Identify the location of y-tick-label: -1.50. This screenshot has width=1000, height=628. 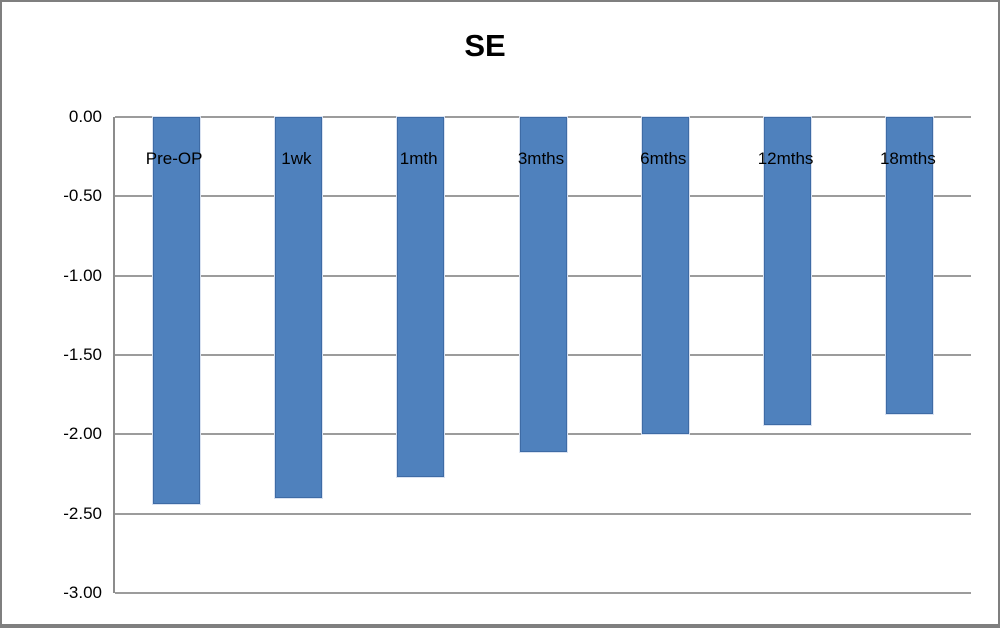
(82, 354).